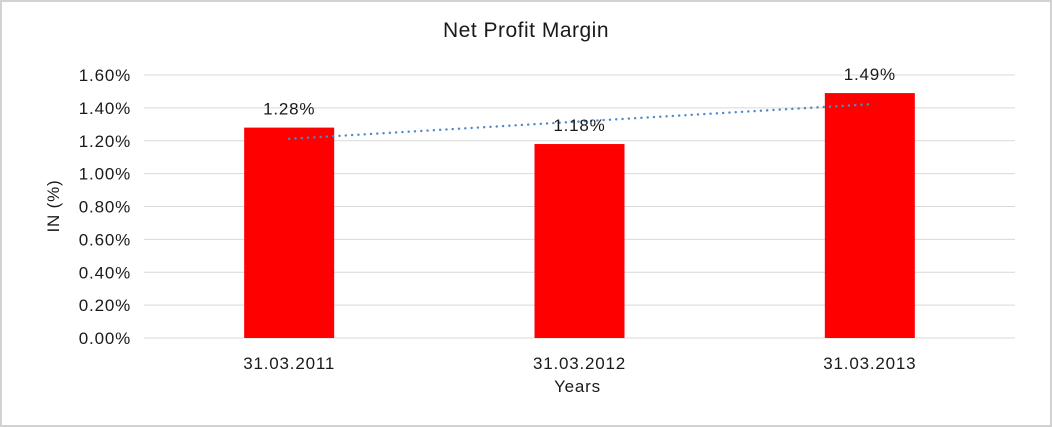 The width and height of the screenshot is (1052, 427). Describe the element at coordinates (289, 363) in the screenshot. I see `x-category-label: 31.03.2011` at that location.